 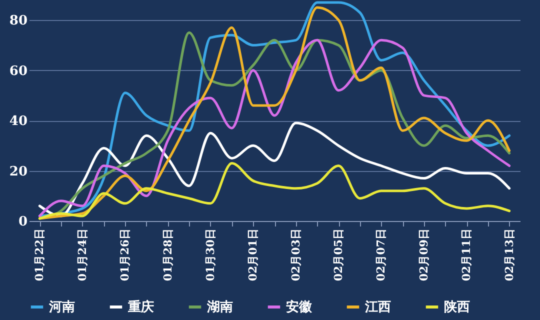 What do you see at coordinates (509, 255) in the screenshot?
I see `x-tick-label: 02月13日` at bounding box center [509, 255].